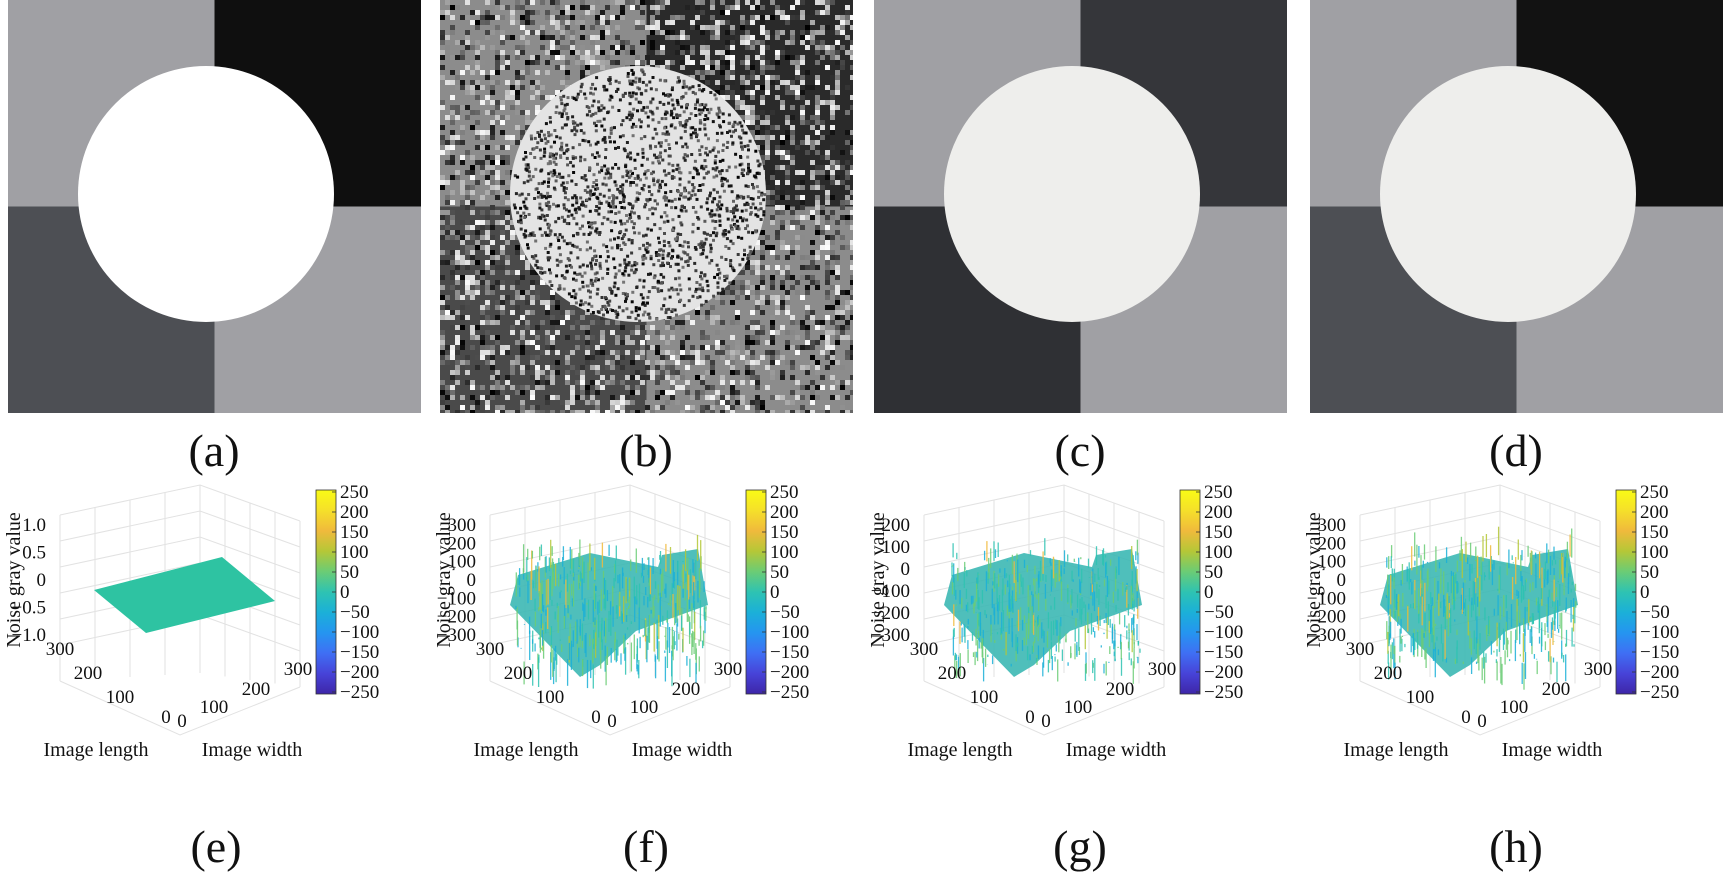 The image size is (1732, 882). What do you see at coordinates (646, 206) in the screenshot?
I see `panel-b-image` at bounding box center [646, 206].